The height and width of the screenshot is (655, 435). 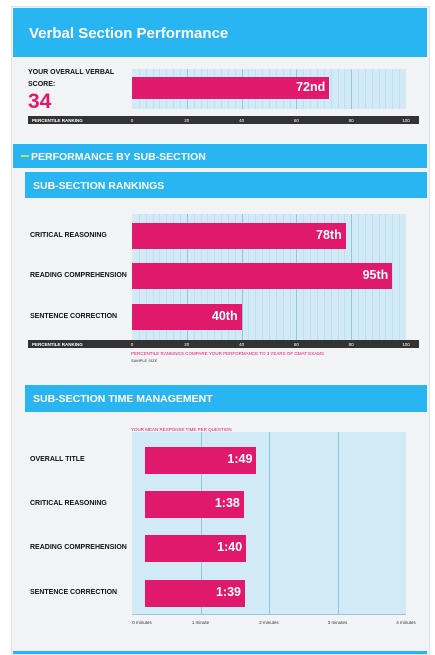 I want to click on performance-section-header: PERFORMANCE BY SUB-SECTION, so click(x=220, y=156).